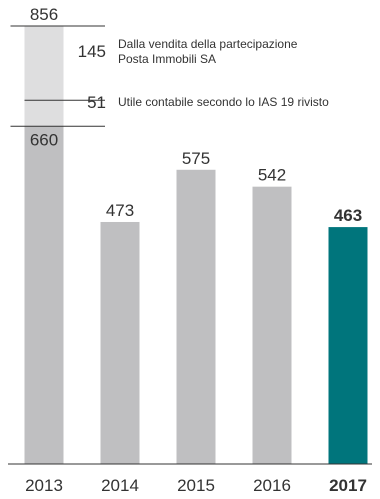  Describe the element at coordinates (92, 51) in the screenshot. I see `component-value-145: 145` at that location.